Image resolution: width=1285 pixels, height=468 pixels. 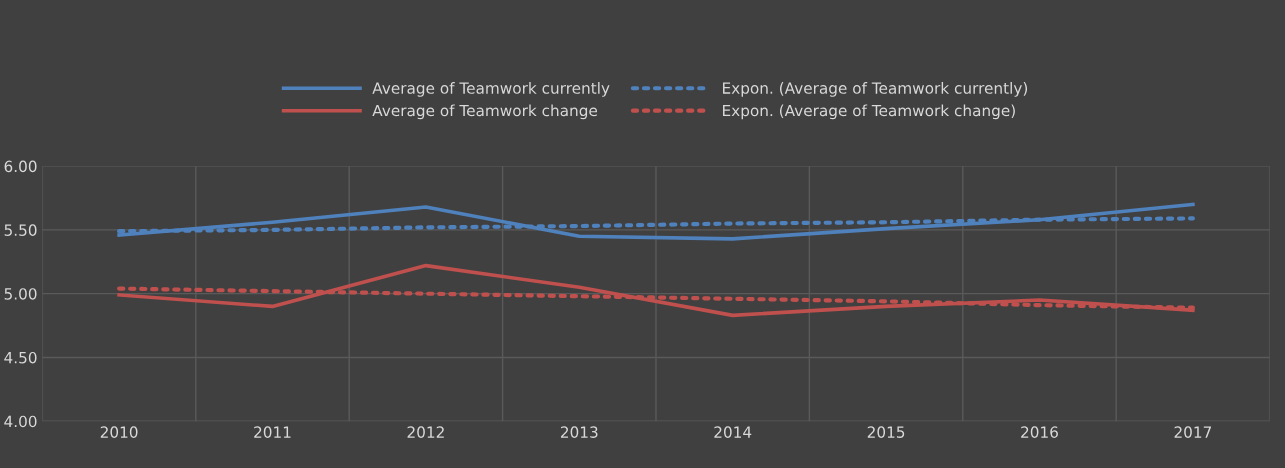 I want to click on y-tick-label: 5.50, so click(x=20, y=230).